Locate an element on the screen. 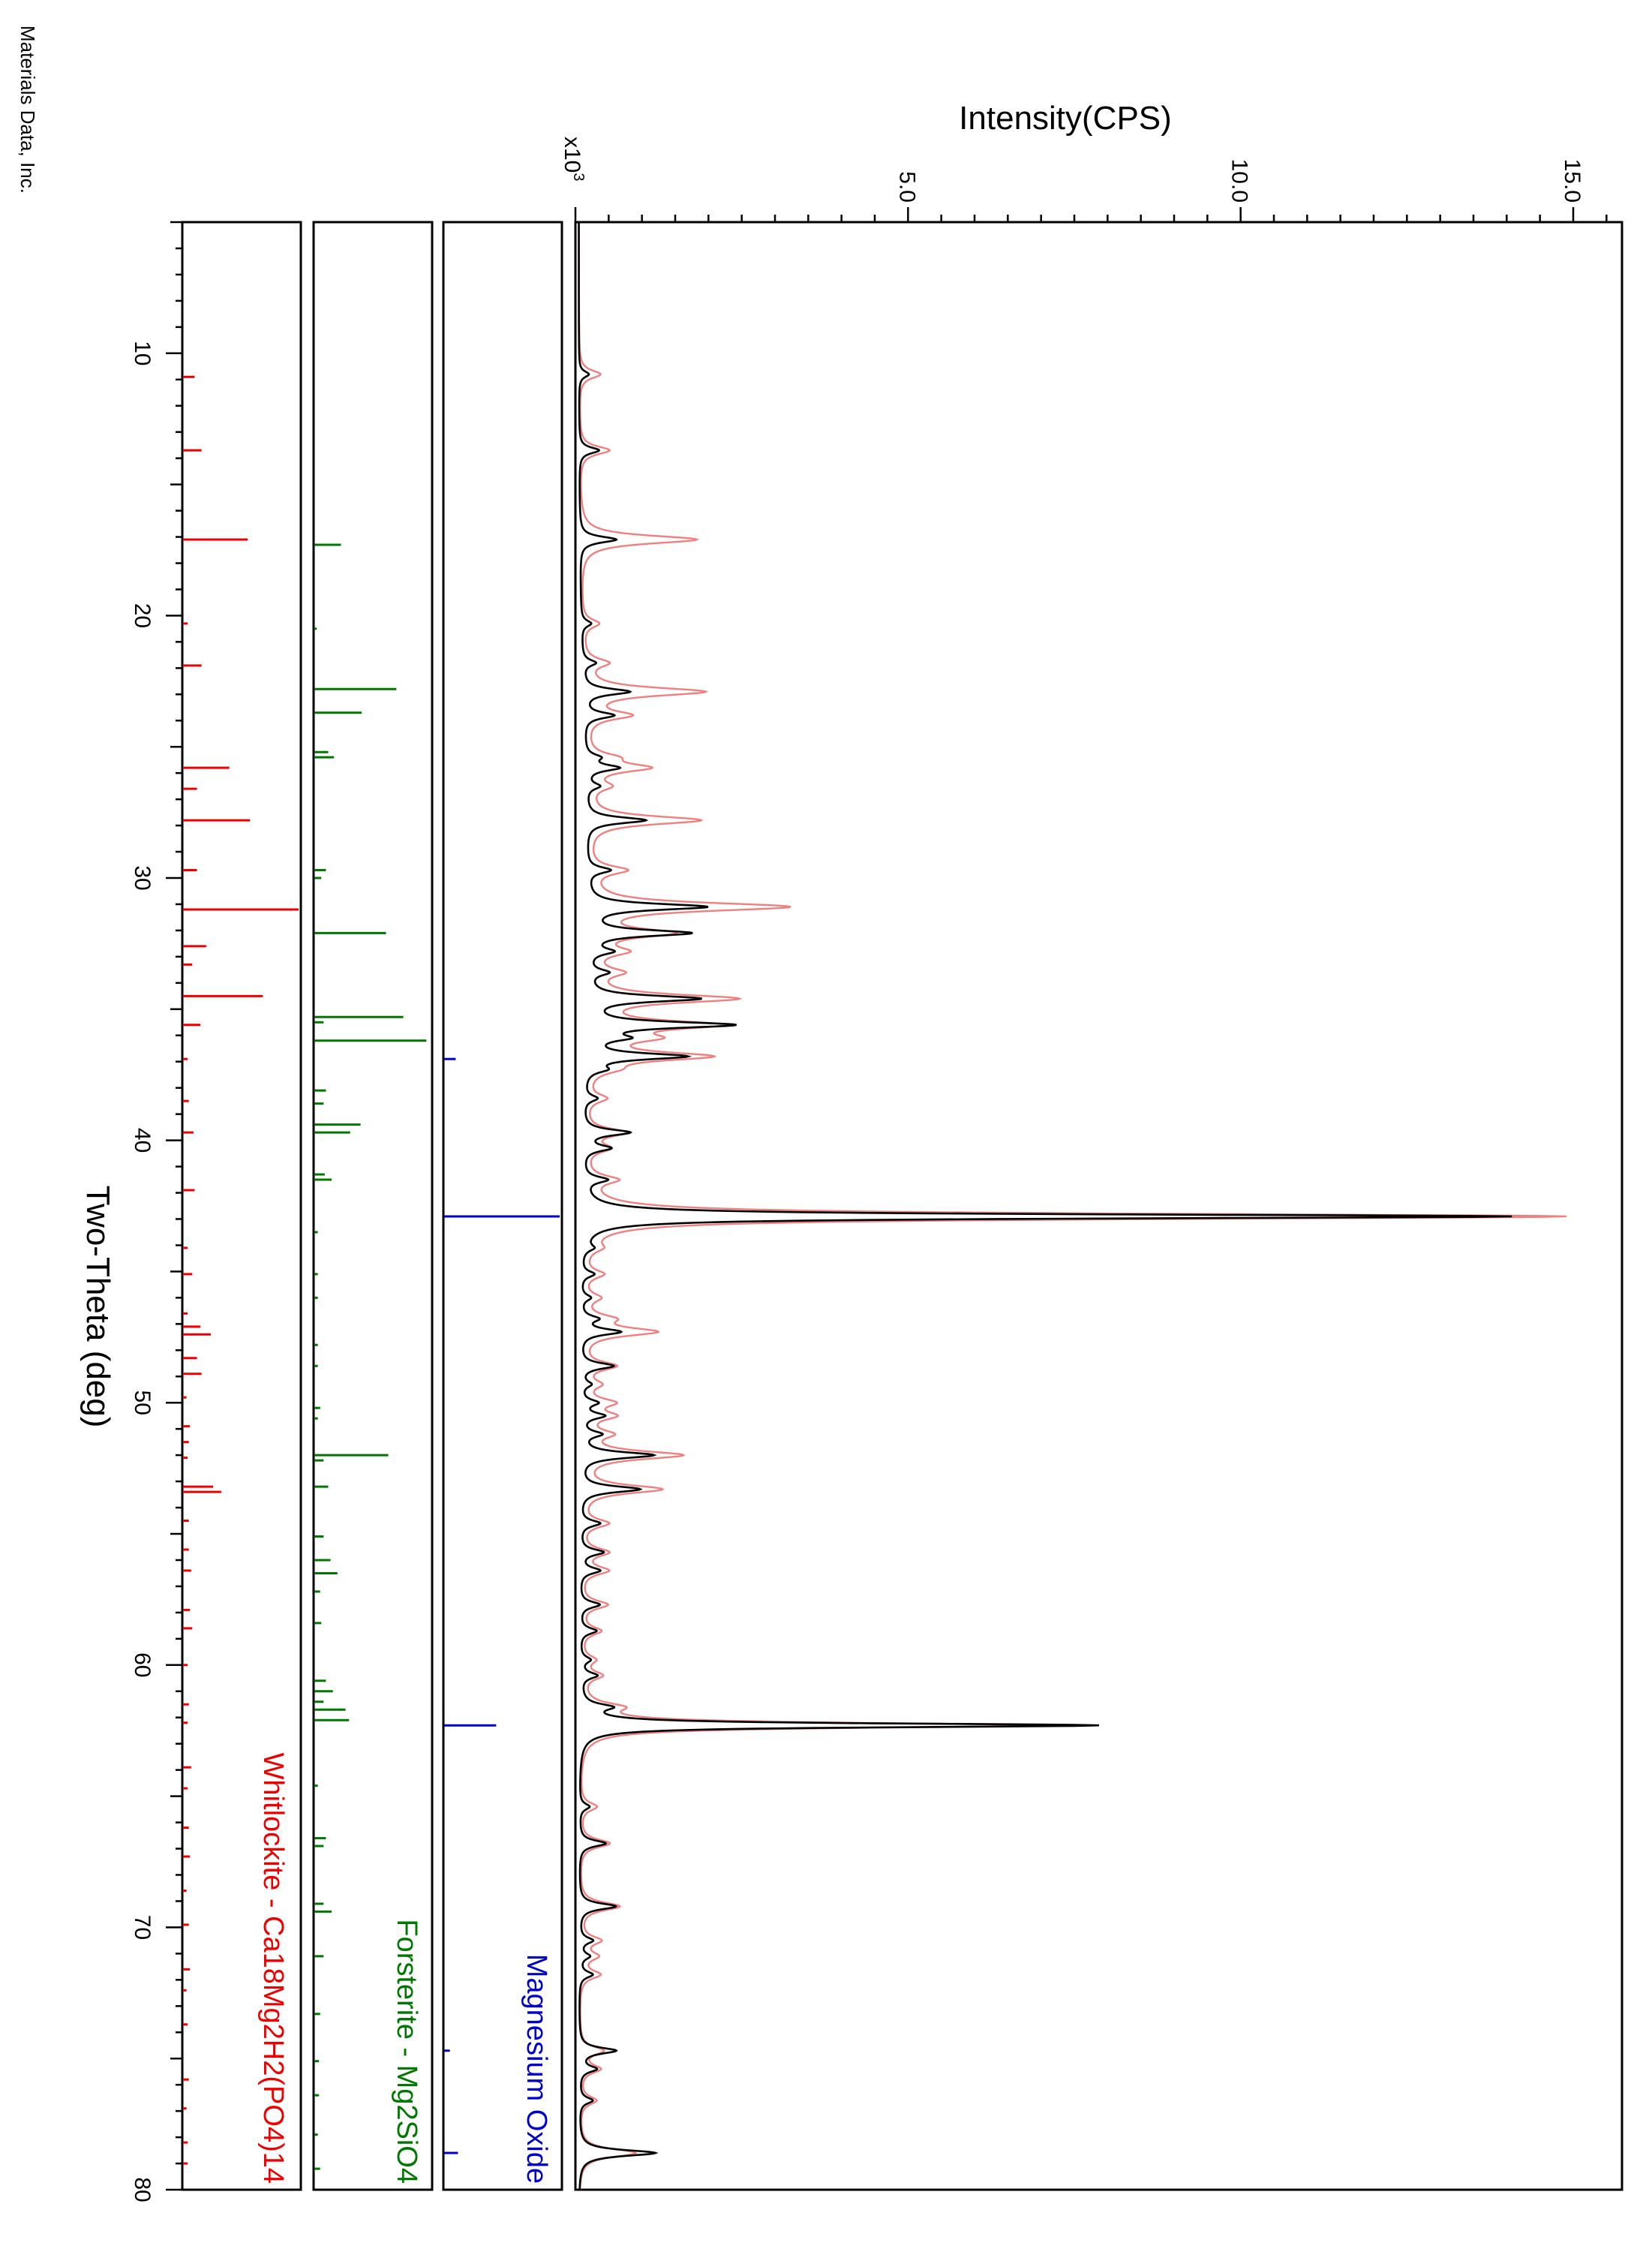  y-multiplier-exponent: 3 is located at coordinates (578, 177).